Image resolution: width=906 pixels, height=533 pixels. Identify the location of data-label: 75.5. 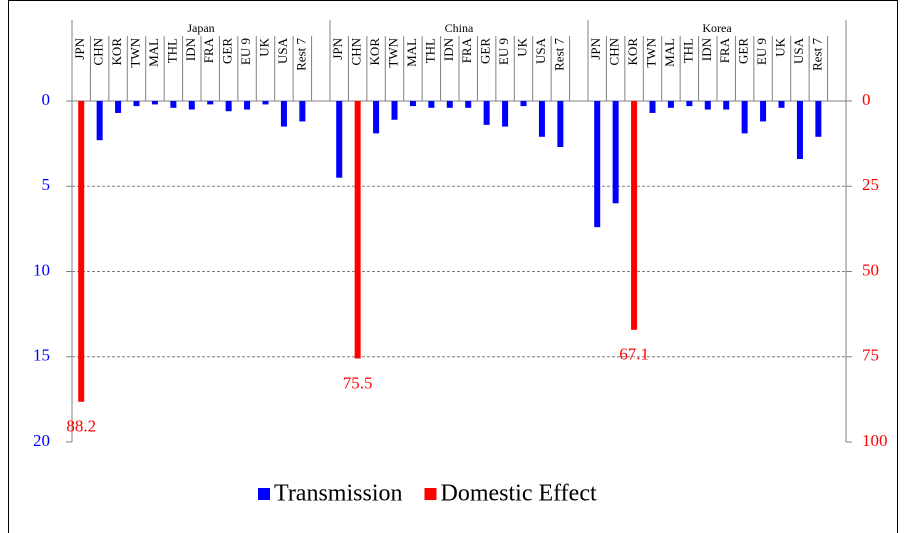
(358, 382).